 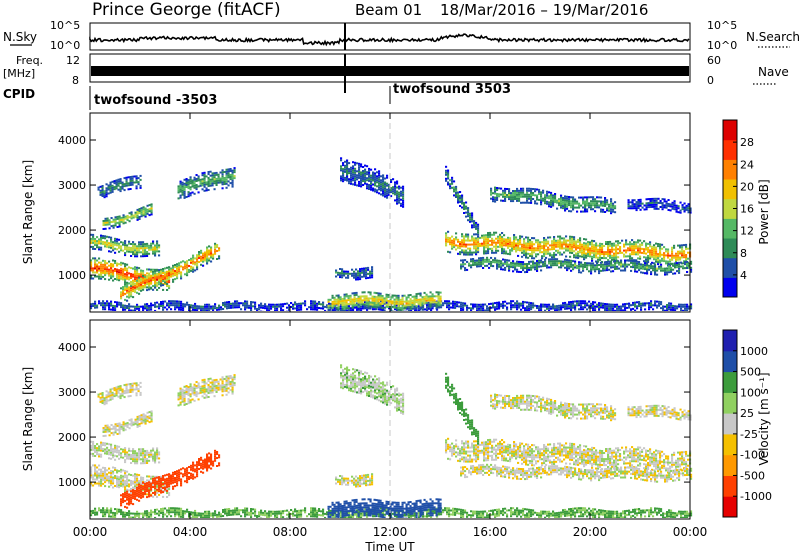 What do you see at coordinates (452, 89) in the screenshot?
I see `cpid-segment-2: twofsound 3503` at bounding box center [452, 89].